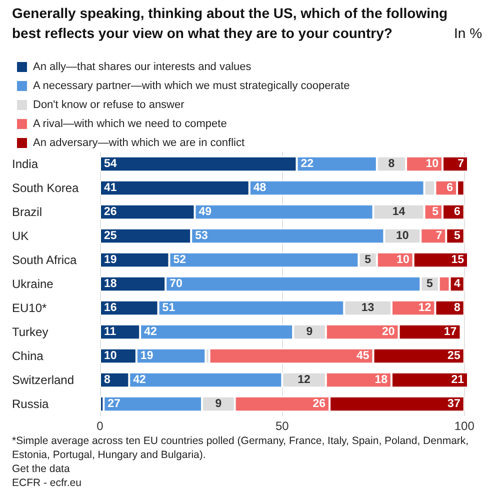 The image size is (494, 500). What do you see at coordinates (454, 404) in the screenshot?
I see `data-label: 37` at bounding box center [454, 404].